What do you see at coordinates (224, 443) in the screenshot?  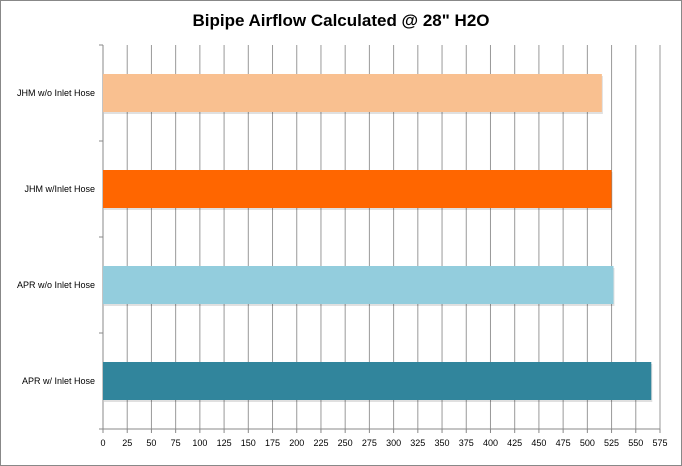 I see `x-tick-label: 125` at bounding box center [224, 443].